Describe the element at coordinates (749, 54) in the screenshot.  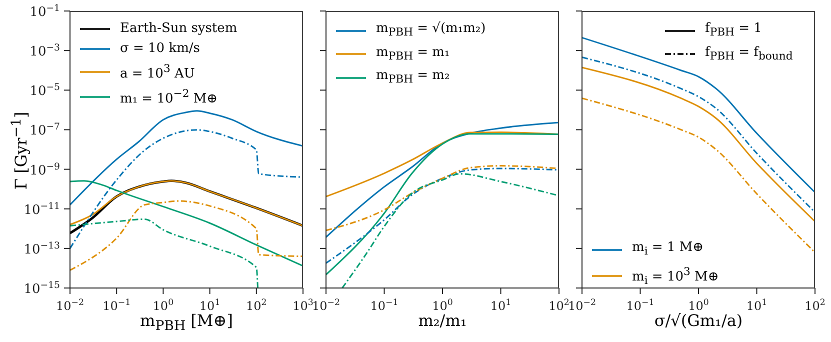
I see `annotation: f$_{PBH}$ = f$_{bound}$` at that location.